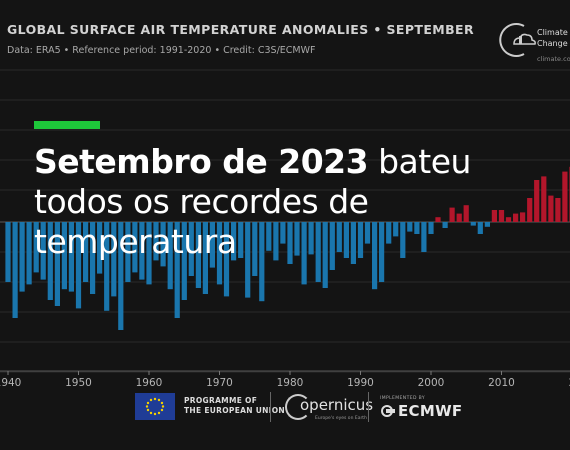 This screenshot has width=570, height=450. What do you see at coordinates (388, 411) in the screenshot?
I see `ecmwf-logo-icon` at bounding box center [388, 411].